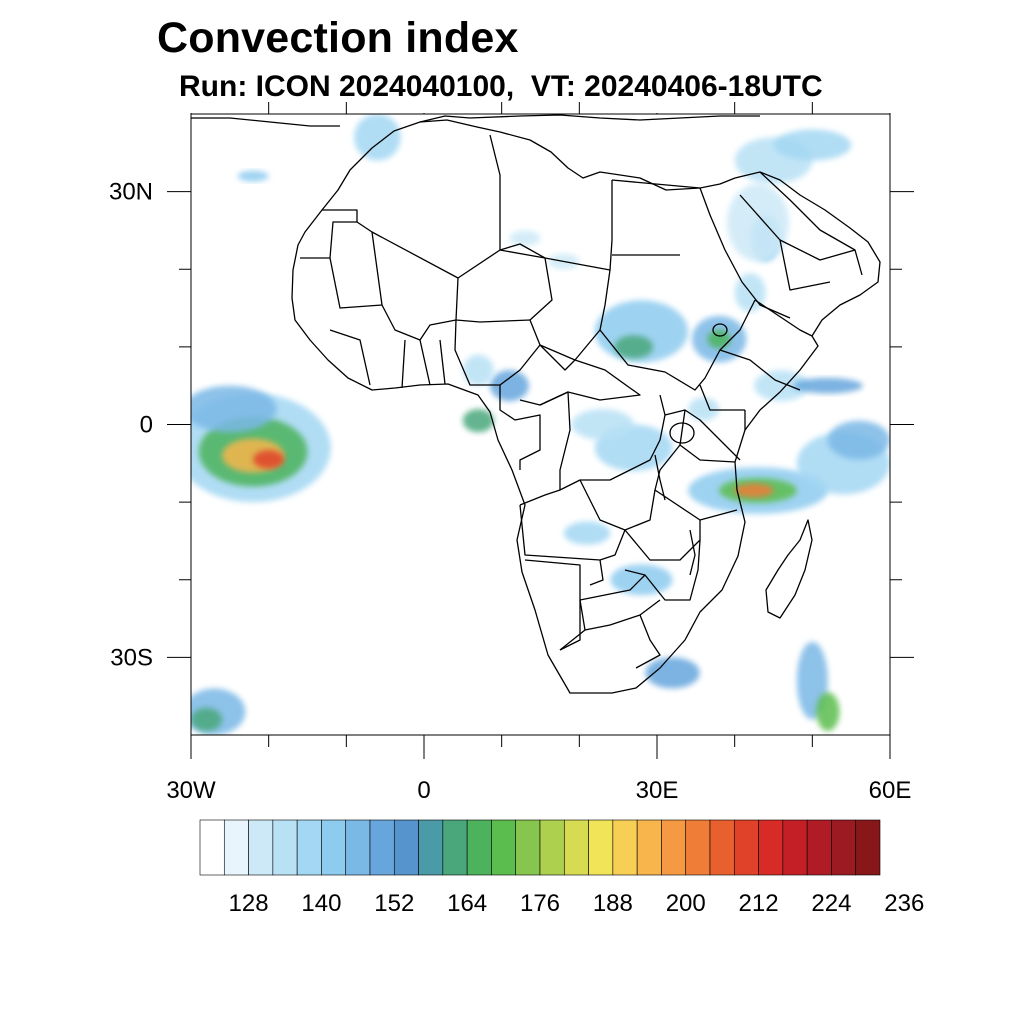  Describe the element at coordinates (656, 217) in the screenshot. I see `border-egypt` at that location.